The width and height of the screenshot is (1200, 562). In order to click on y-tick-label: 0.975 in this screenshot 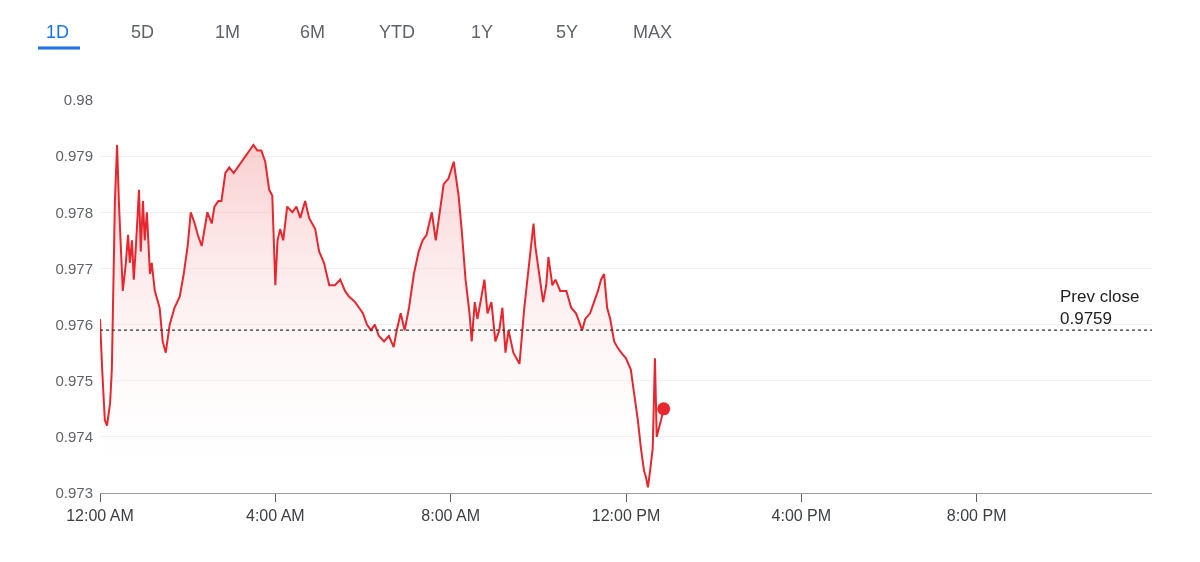, I will do `click(74, 380)`.